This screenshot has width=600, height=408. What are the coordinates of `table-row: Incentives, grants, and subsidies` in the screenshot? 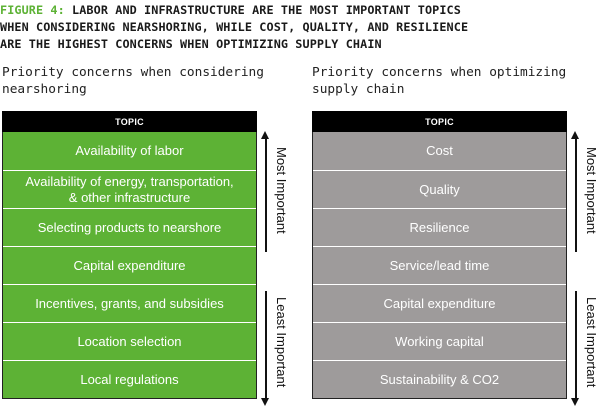 It's located at (129, 303).